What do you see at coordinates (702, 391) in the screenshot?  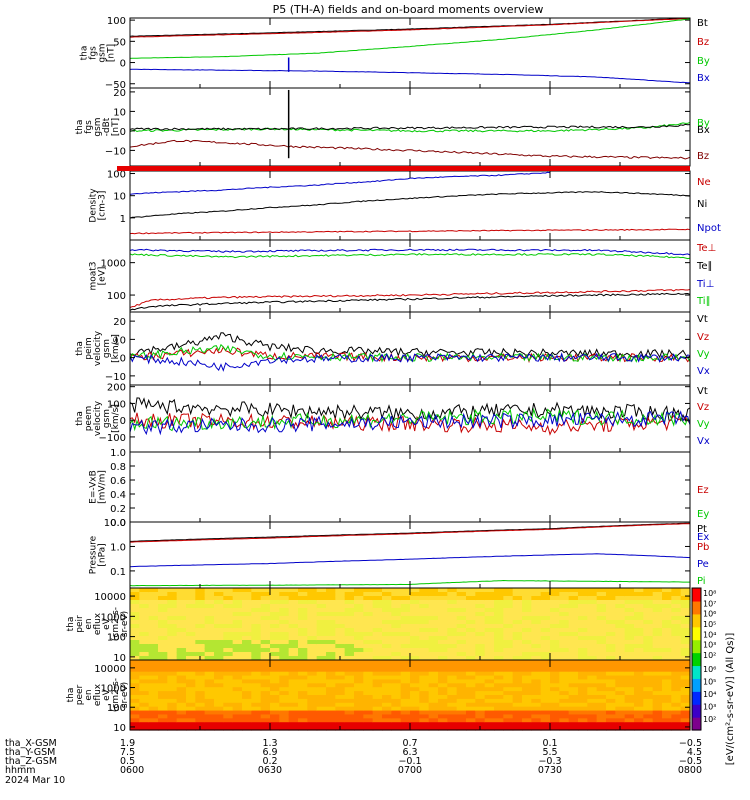 I see `legend-label: Vt` at bounding box center [702, 391].